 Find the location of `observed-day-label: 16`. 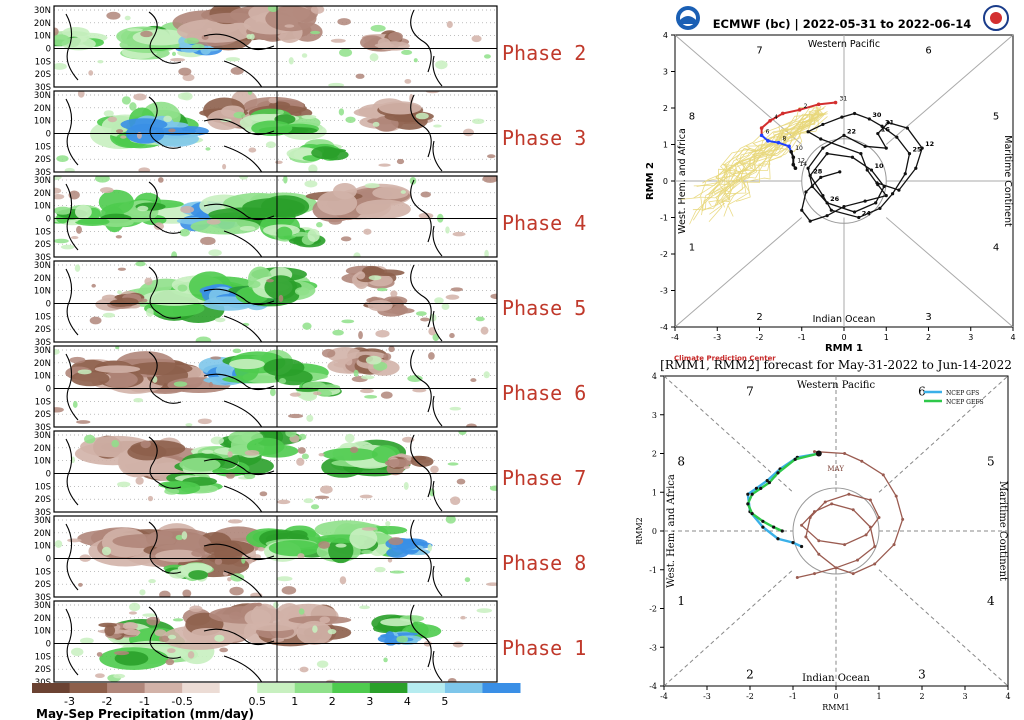

observed-day-label: 16 is located at coordinates (886, 130).